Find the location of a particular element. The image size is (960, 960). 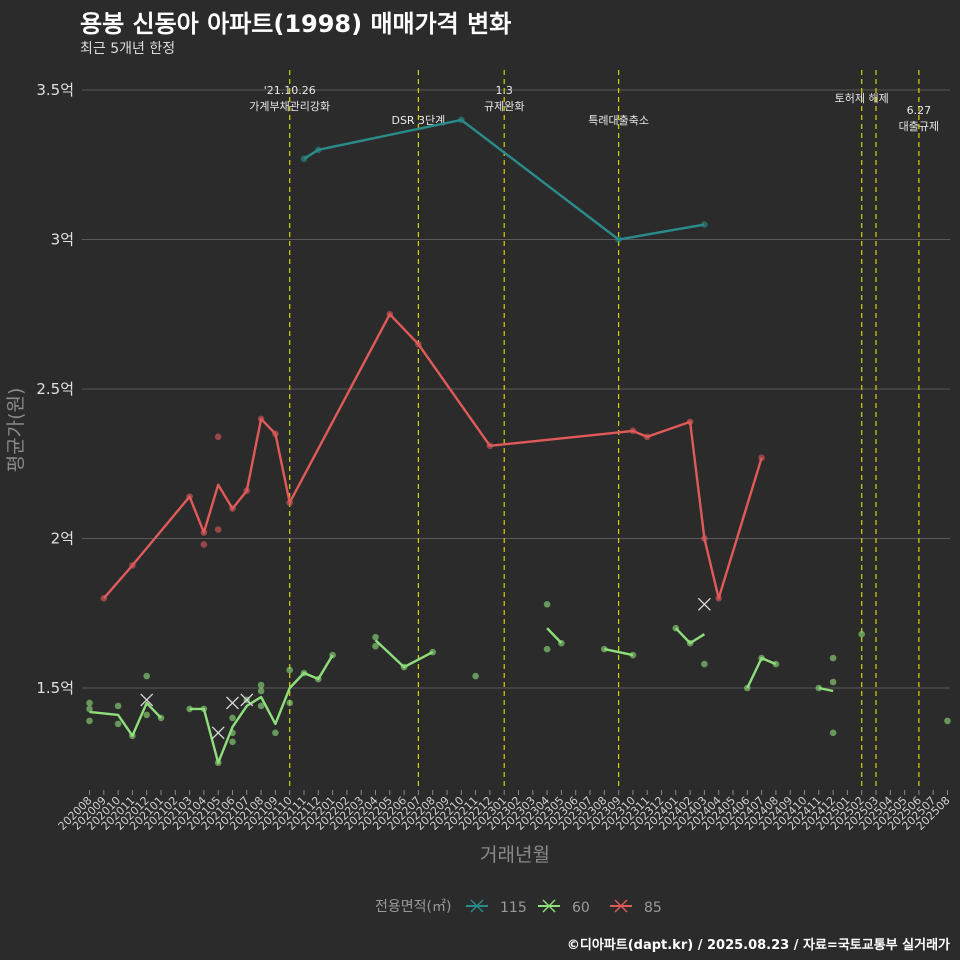

legend-title: 전용면적(㎡) is located at coordinates (413, 907).